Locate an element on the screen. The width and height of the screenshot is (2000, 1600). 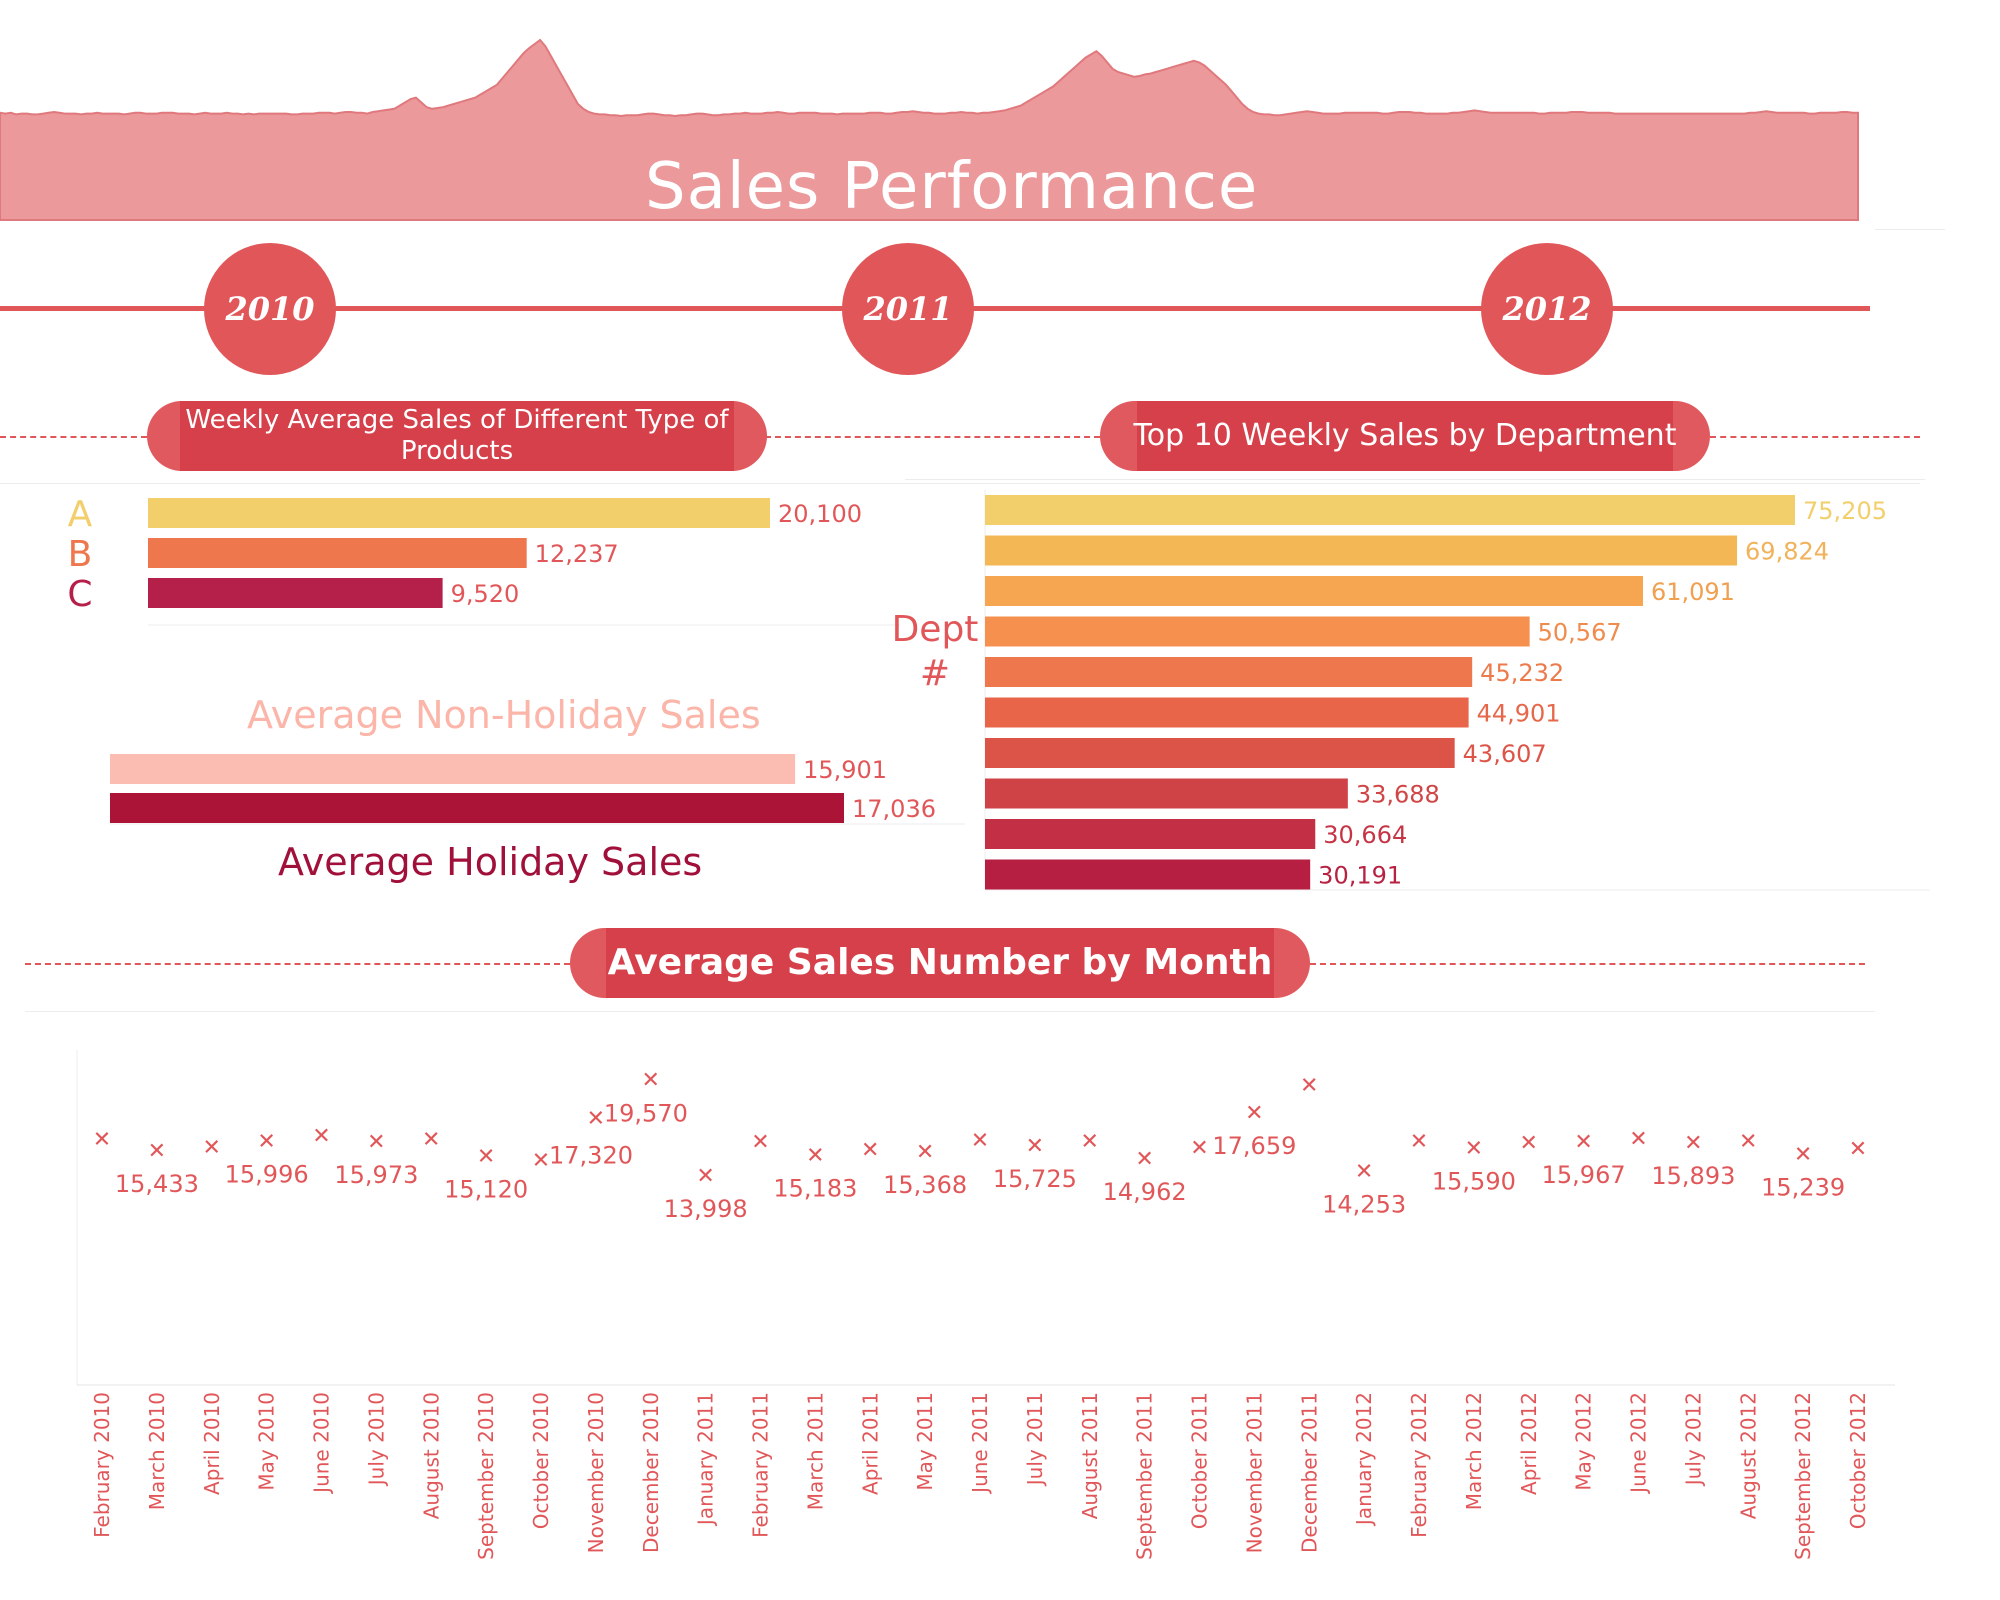
month-value-label: 14,962 is located at coordinates (1145, 1192).